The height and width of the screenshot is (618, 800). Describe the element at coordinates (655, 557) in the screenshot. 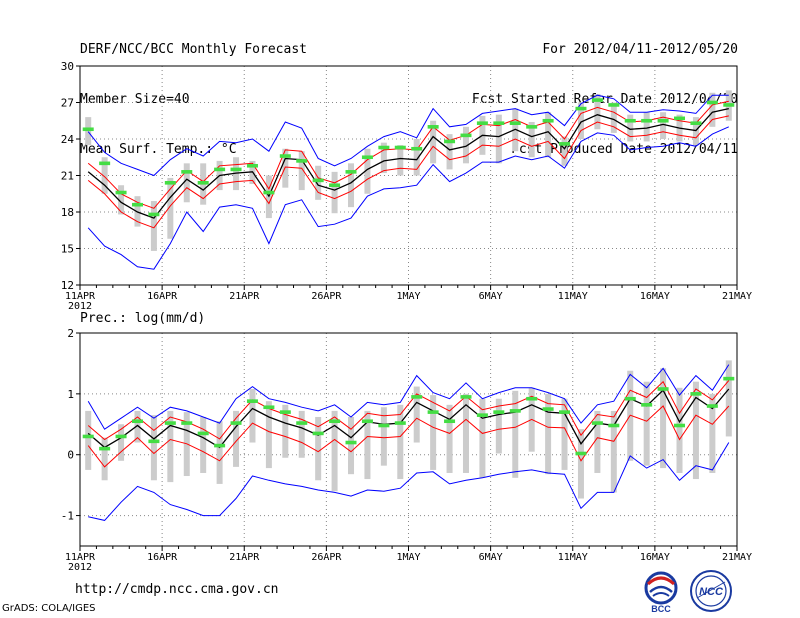

I see `prec-xtick-label: 16MAY` at that location.